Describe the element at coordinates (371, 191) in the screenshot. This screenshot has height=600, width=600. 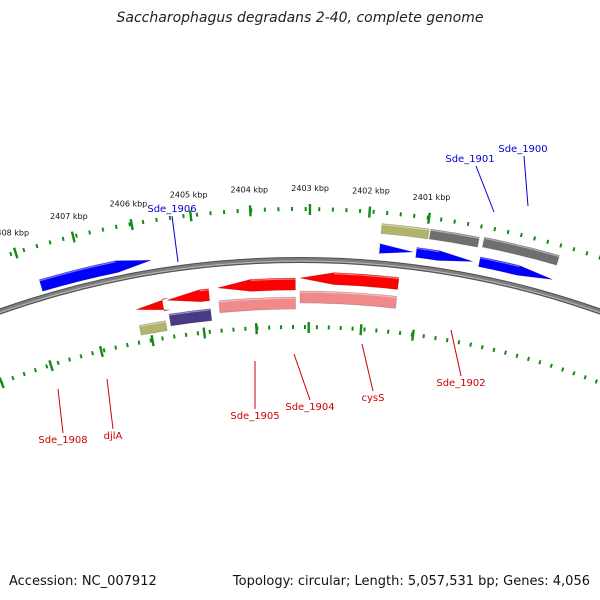
I see `tick-label: 2402 kbp` at that location.